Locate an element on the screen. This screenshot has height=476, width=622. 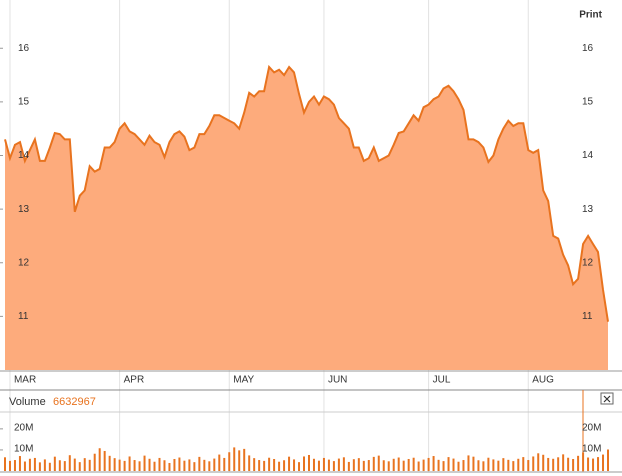
y-tick-label-right: 12 is located at coordinates (588, 262).